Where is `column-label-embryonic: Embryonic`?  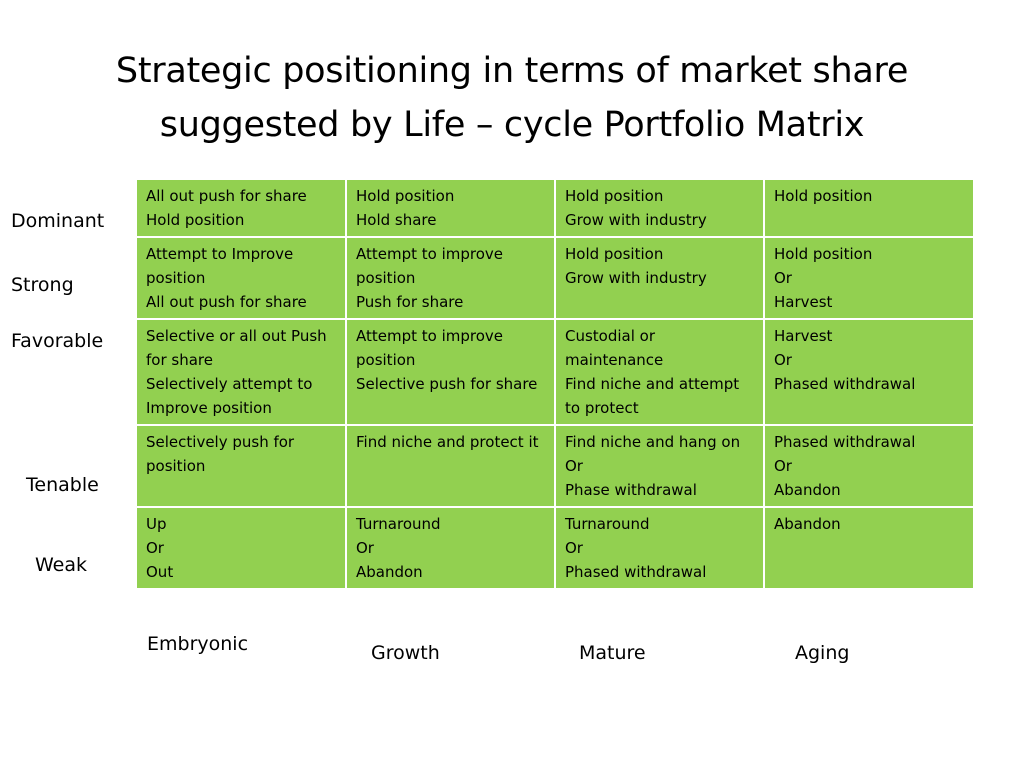 column-label-embryonic: Embryonic is located at coordinates (198, 644).